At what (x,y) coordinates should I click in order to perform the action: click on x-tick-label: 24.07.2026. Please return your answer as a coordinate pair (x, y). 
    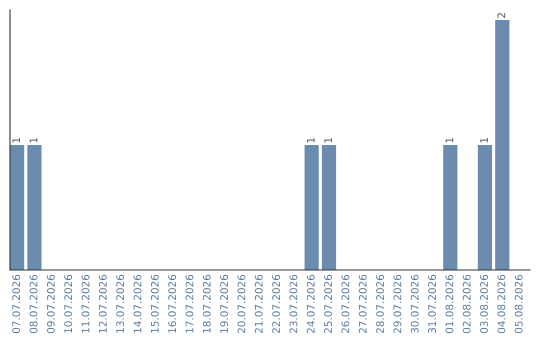
    Looking at the image, I should click on (310, 304).